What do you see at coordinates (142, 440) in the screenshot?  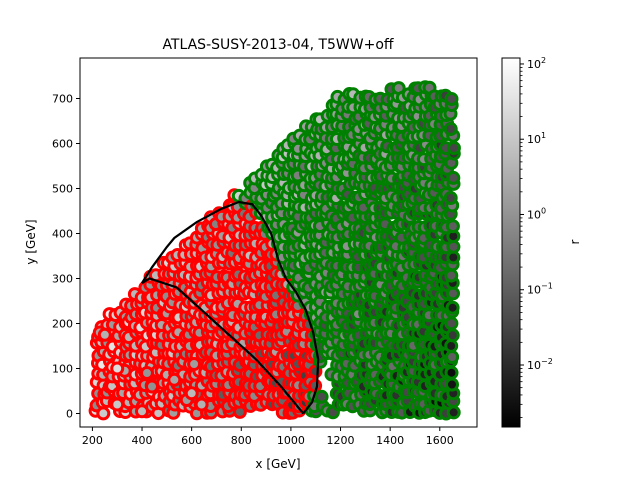 I see `x-tick-label: 400` at bounding box center [142, 440].